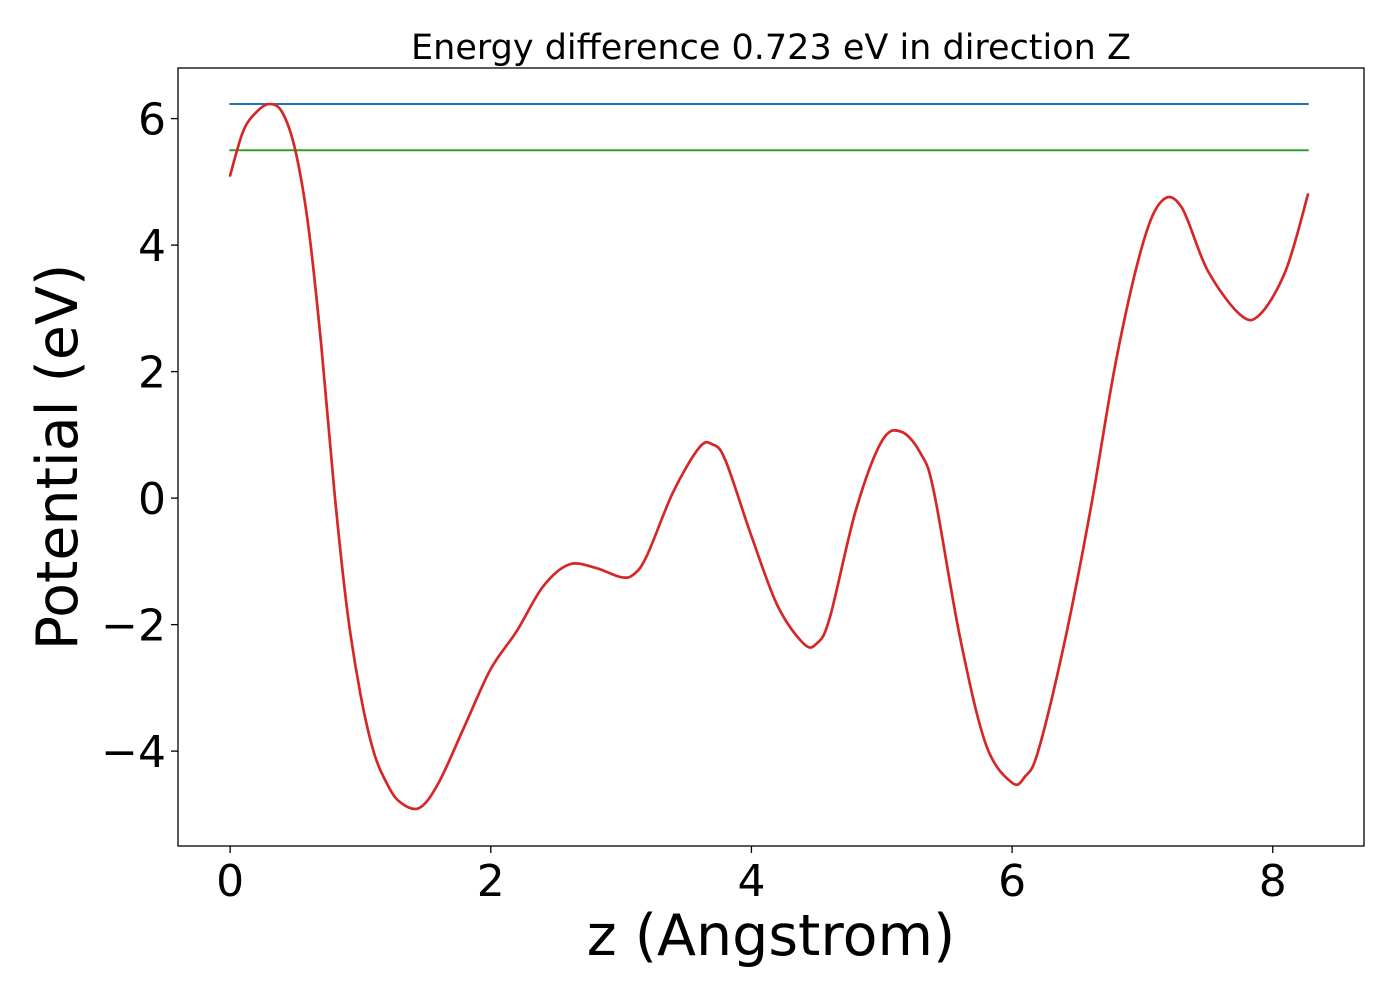 The height and width of the screenshot is (1000, 1400). I want to click on y-tick-label: −4, so click(133, 752).